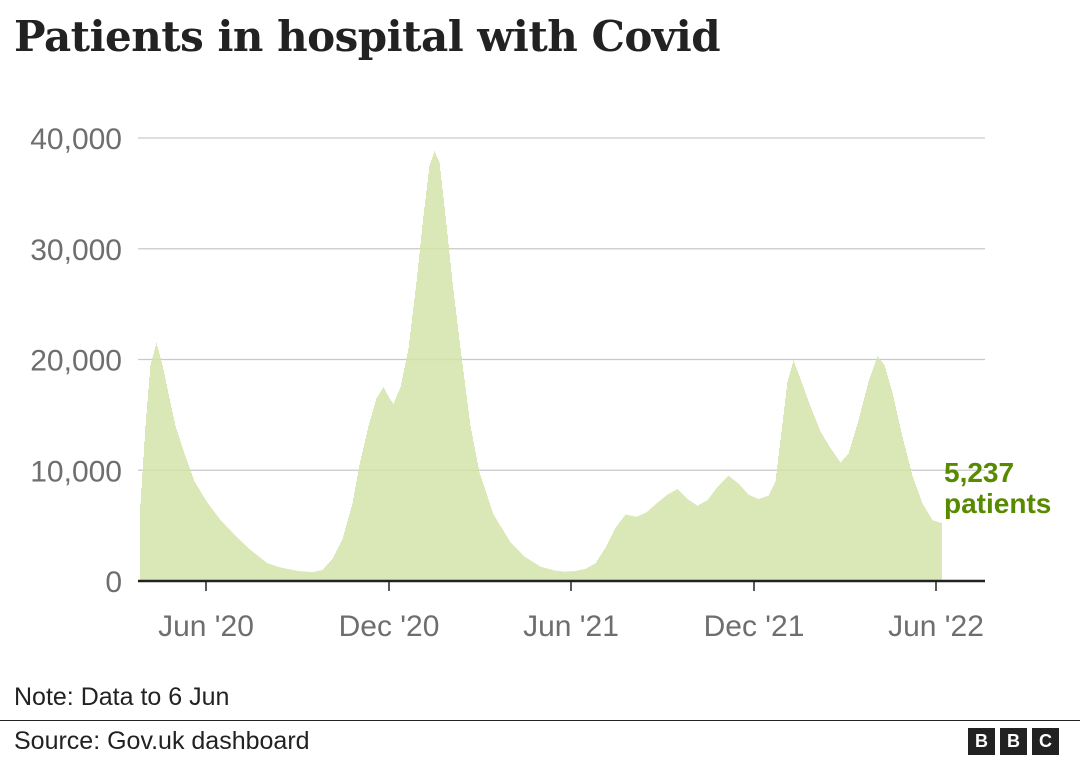 The width and height of the screenshot is (1080, 760). What do you see at coordinates (1045, 741) in the screenshot?
I see `logo-letter-c: C` at bounding box center [1045, 741].